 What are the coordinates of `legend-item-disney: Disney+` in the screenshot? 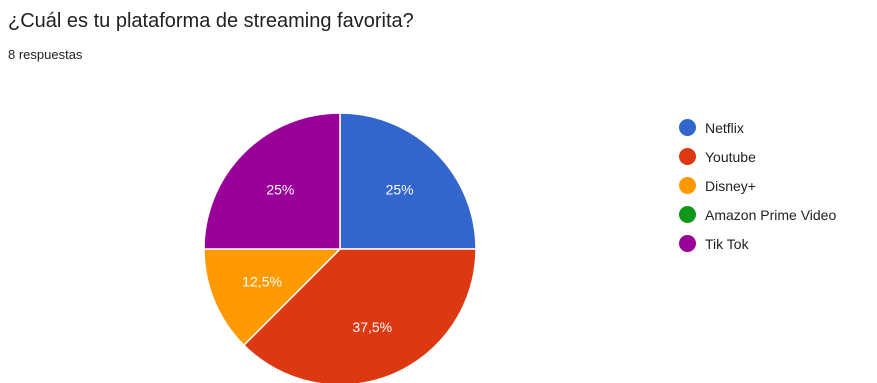 It's located at (757, 185).